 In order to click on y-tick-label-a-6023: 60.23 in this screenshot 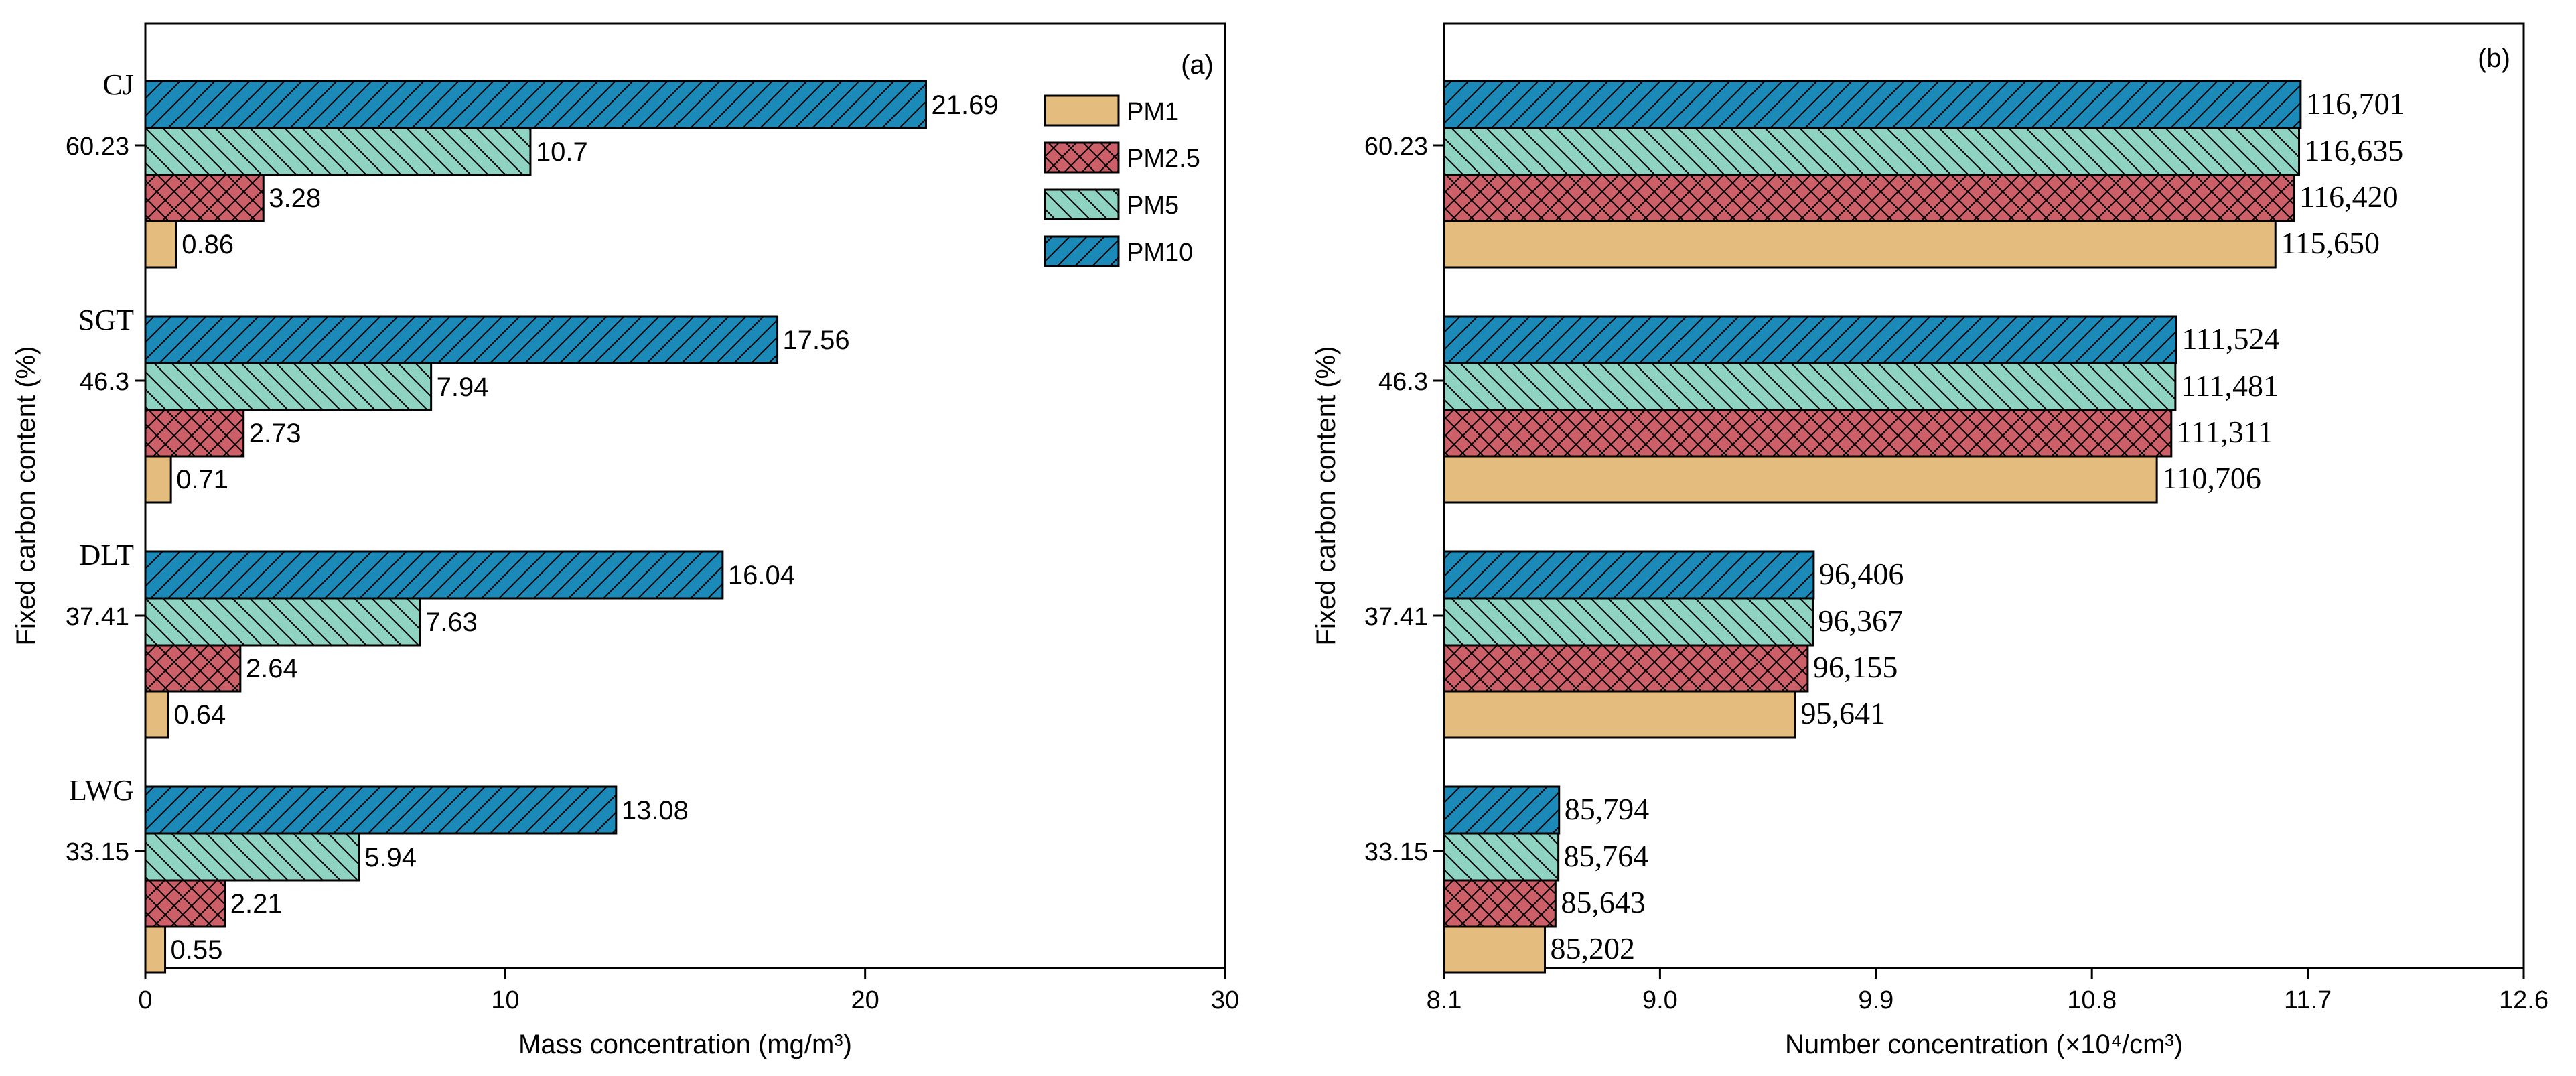, I will do `click(97, 147)`.